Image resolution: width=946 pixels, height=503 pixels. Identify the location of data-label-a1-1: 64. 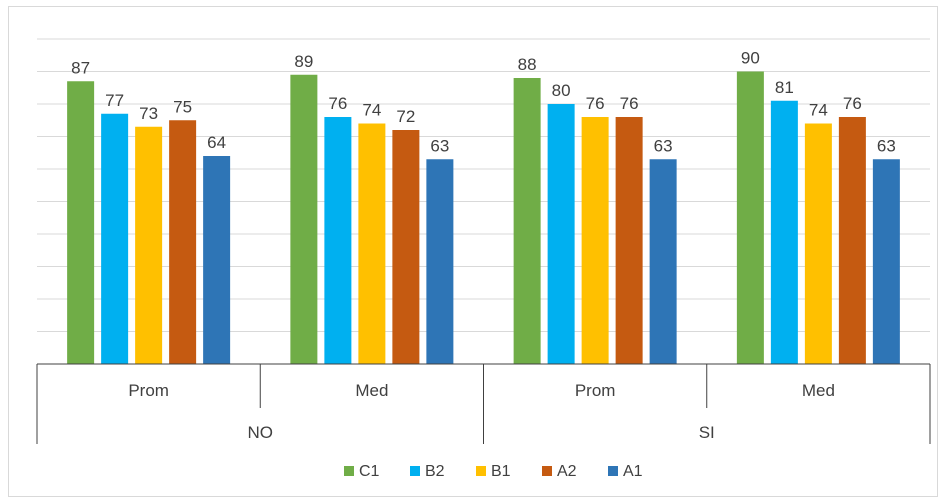
(216, 142).